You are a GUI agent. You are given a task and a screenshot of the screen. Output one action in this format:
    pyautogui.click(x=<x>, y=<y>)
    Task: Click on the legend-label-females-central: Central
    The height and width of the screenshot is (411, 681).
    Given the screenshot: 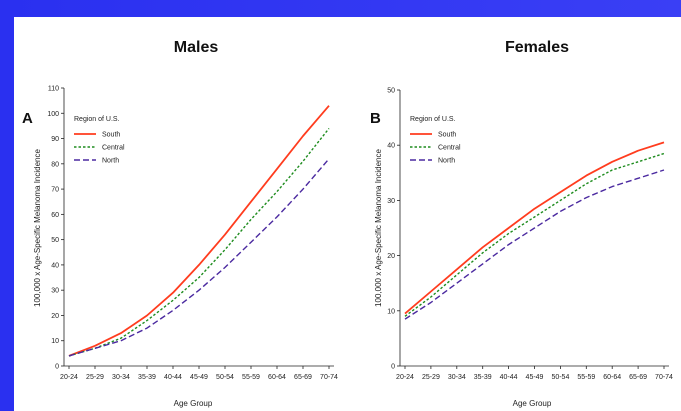 What is the action you would take?
    pyautogui.click(x=449, y=148)
    